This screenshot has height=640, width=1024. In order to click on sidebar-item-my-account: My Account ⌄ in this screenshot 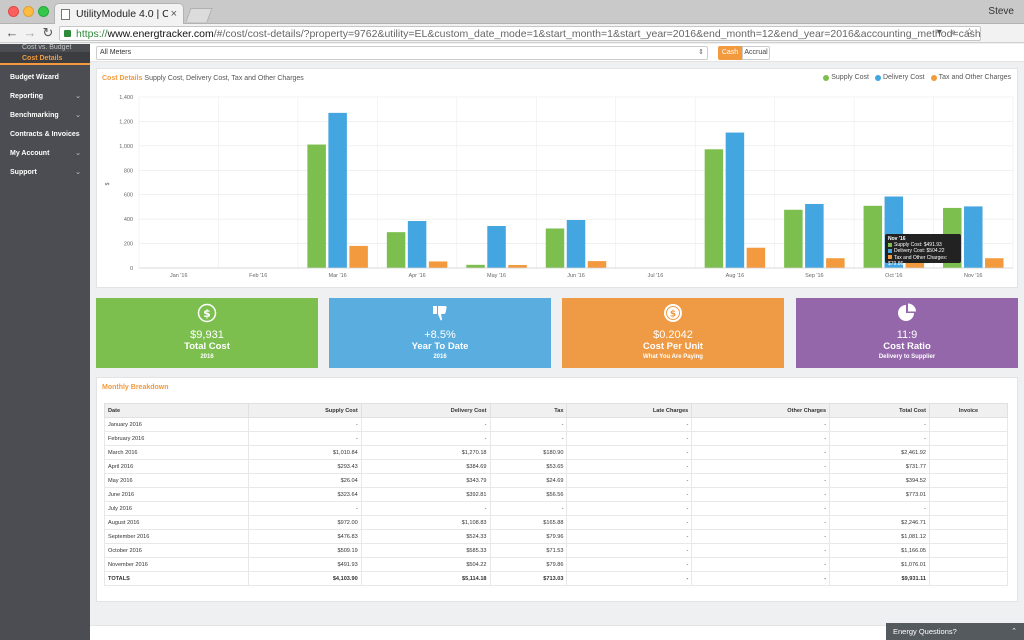, I will do `click(45, 153)`.